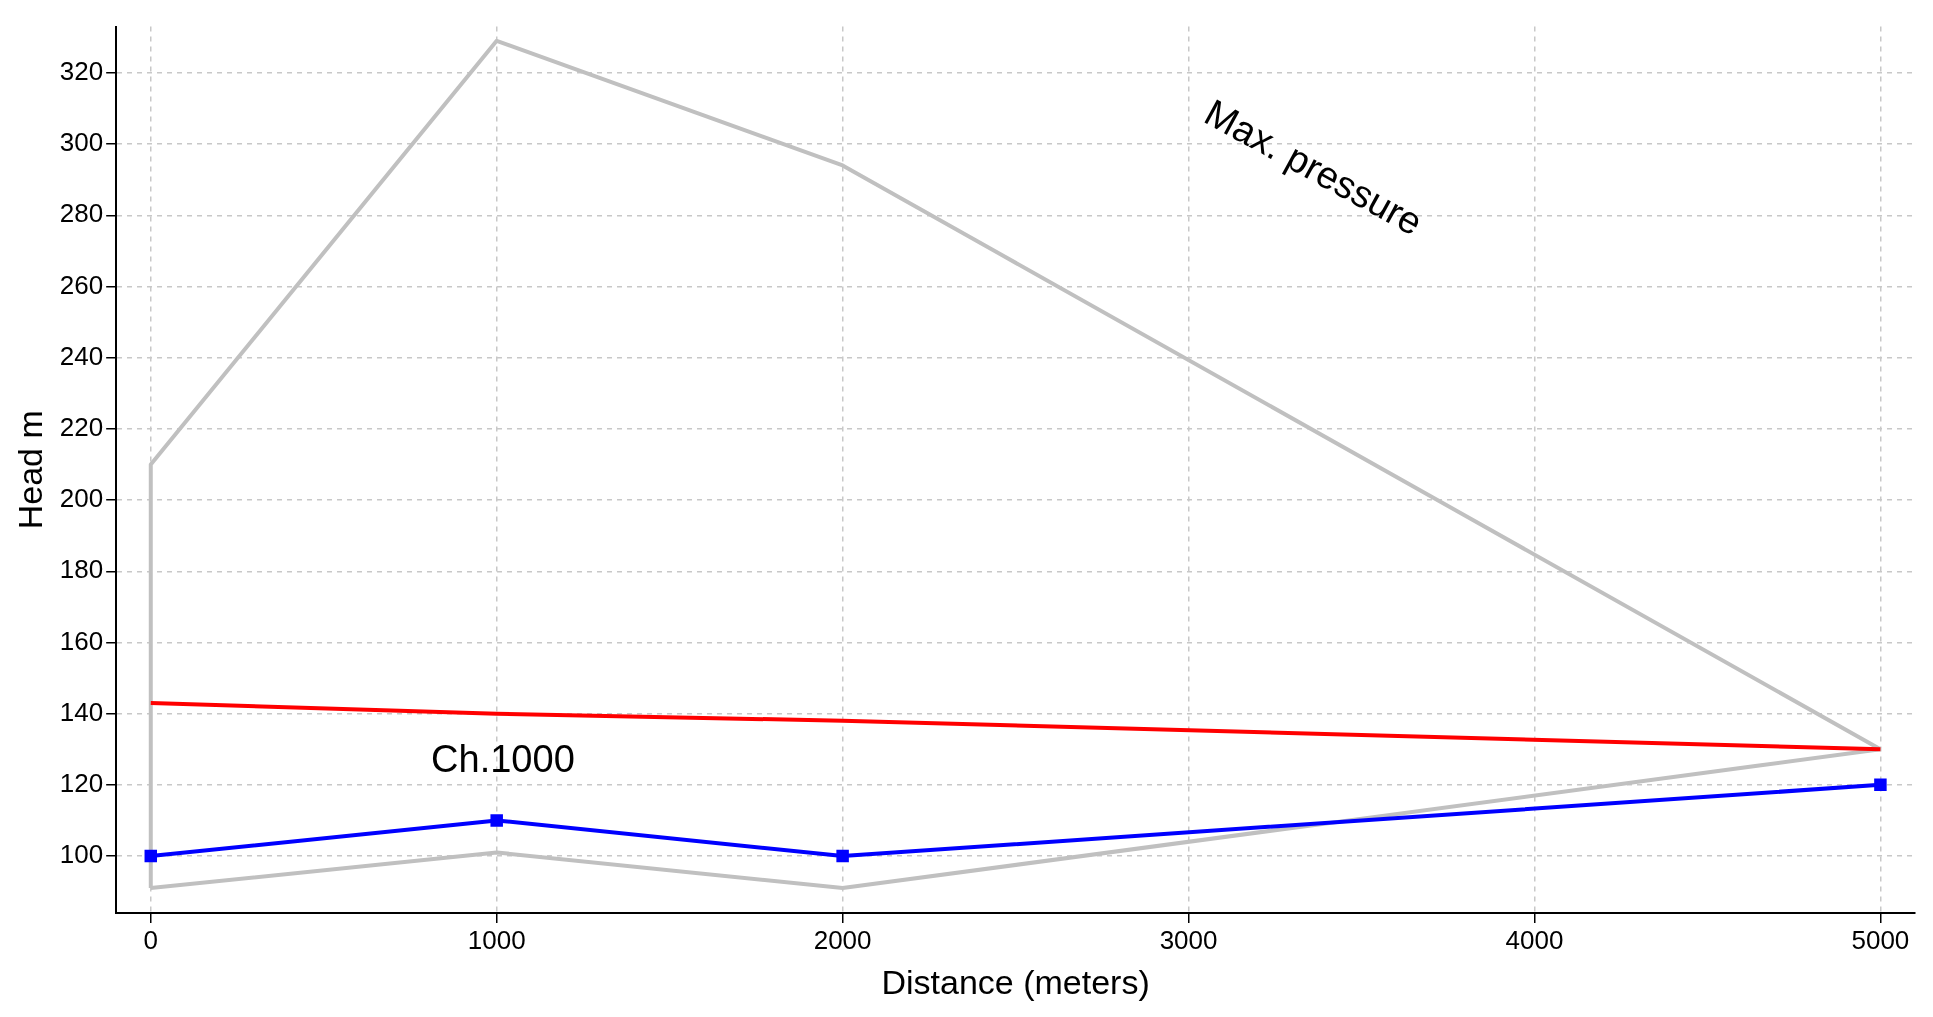  What do you see at coordinates (1534, 939) in the screenshot?
I see `x-tick-label: 4000` at bounding box center [1534, 939].